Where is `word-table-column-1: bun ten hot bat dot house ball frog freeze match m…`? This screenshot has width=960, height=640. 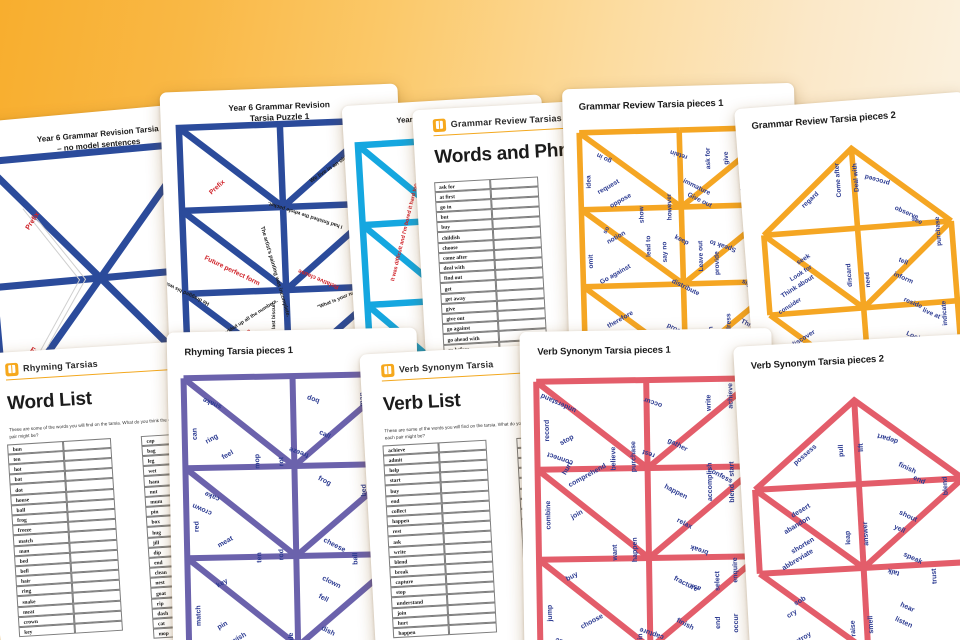
word-table-column-1: bun ten hot bat dot house ball frog freeze match m… is located at coordinates (65, 538).